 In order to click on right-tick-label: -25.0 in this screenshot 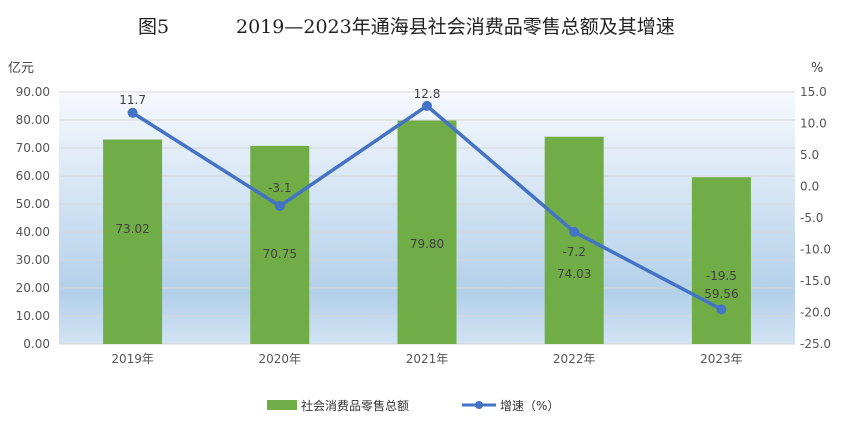, I will do `click(815, 344)`.